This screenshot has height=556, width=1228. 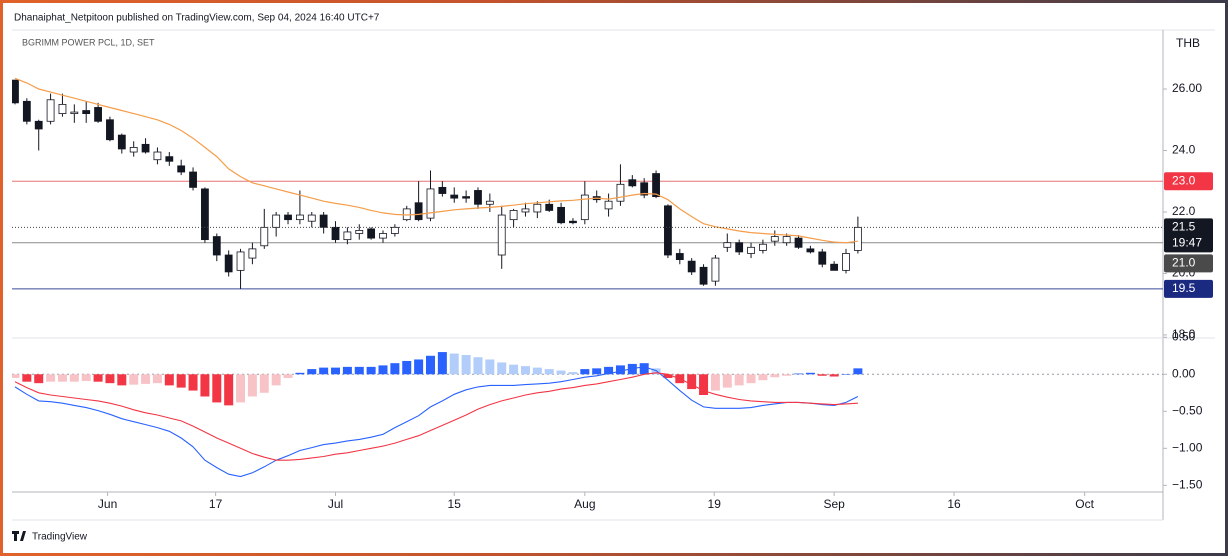 What do you see at coordinates (1184, 263) in the screenshot?
I see `price-label: 21.0` at bounding box center [1184, 263].